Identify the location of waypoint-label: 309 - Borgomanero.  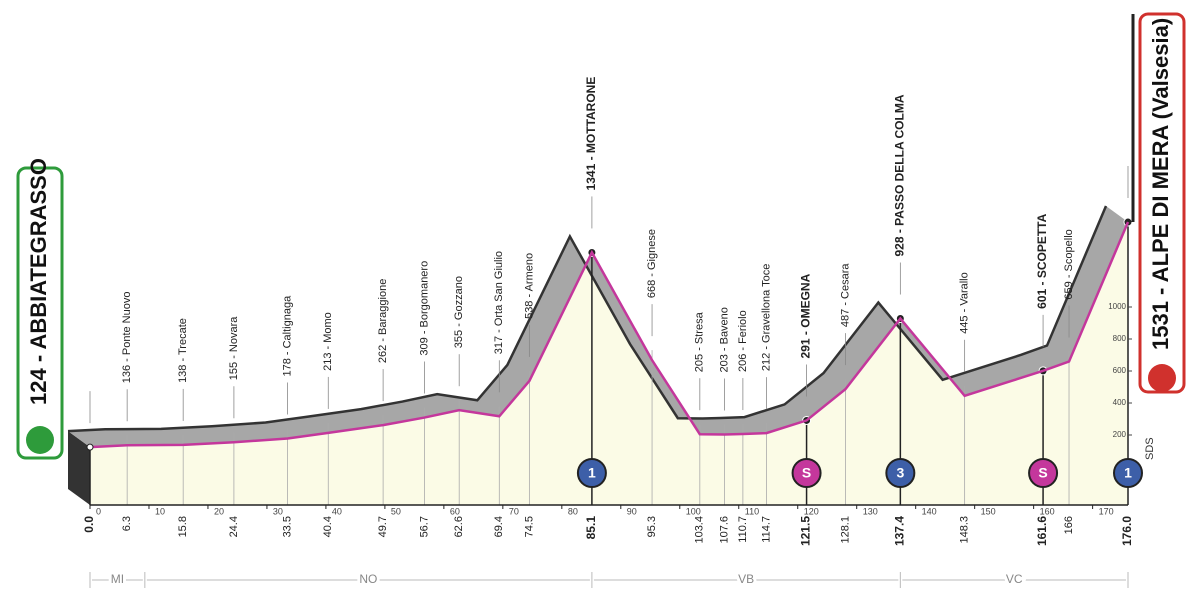
(424, 308).